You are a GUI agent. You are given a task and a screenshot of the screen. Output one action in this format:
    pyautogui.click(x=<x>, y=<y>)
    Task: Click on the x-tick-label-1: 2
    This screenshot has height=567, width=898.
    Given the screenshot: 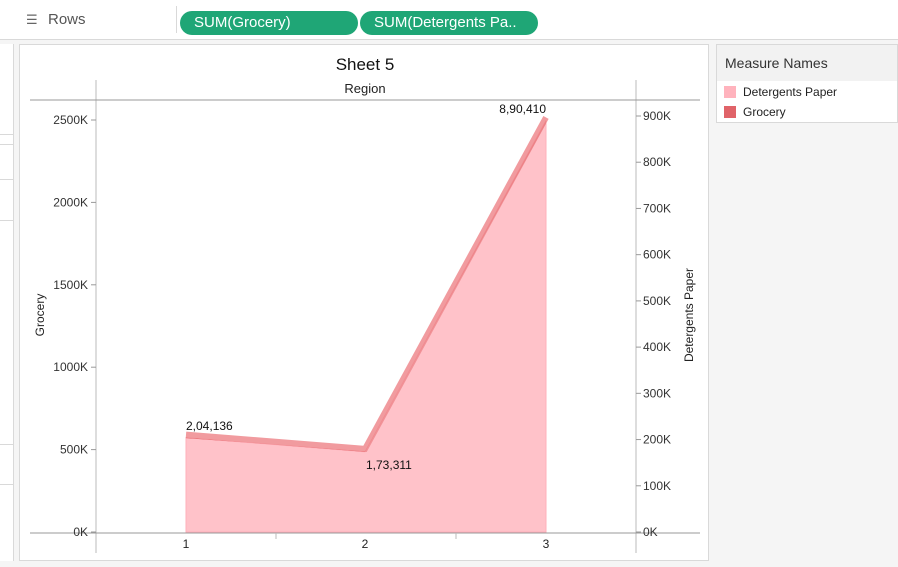 What is the action you would take?
    pyautogui.click(x=365, y=544)
    